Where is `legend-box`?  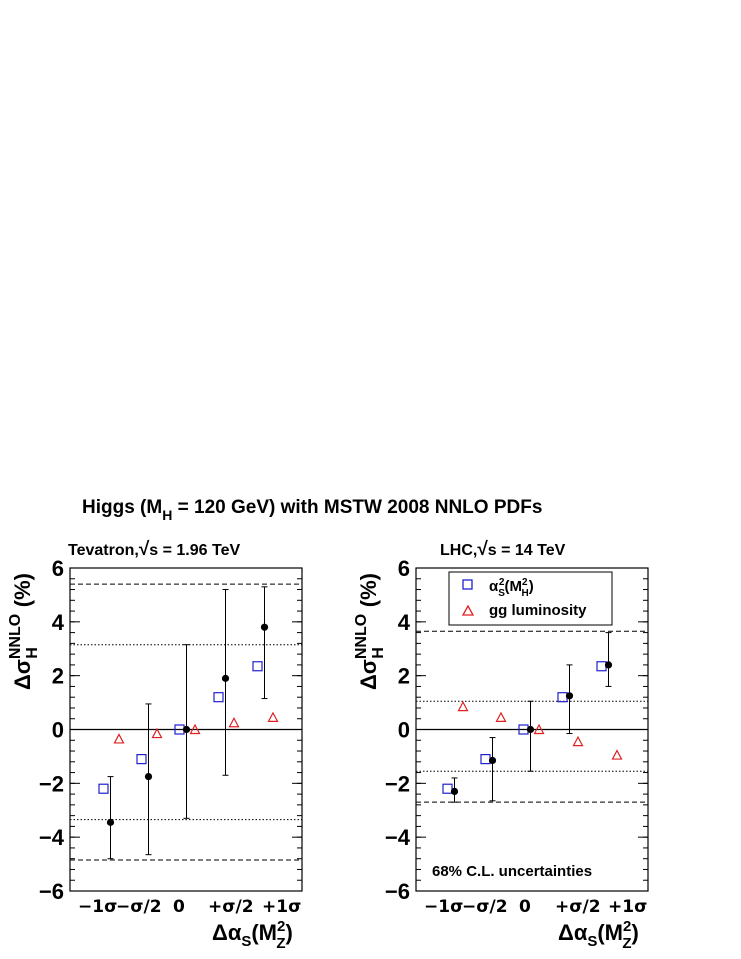 legend-box is located at coordinates (530, 598).